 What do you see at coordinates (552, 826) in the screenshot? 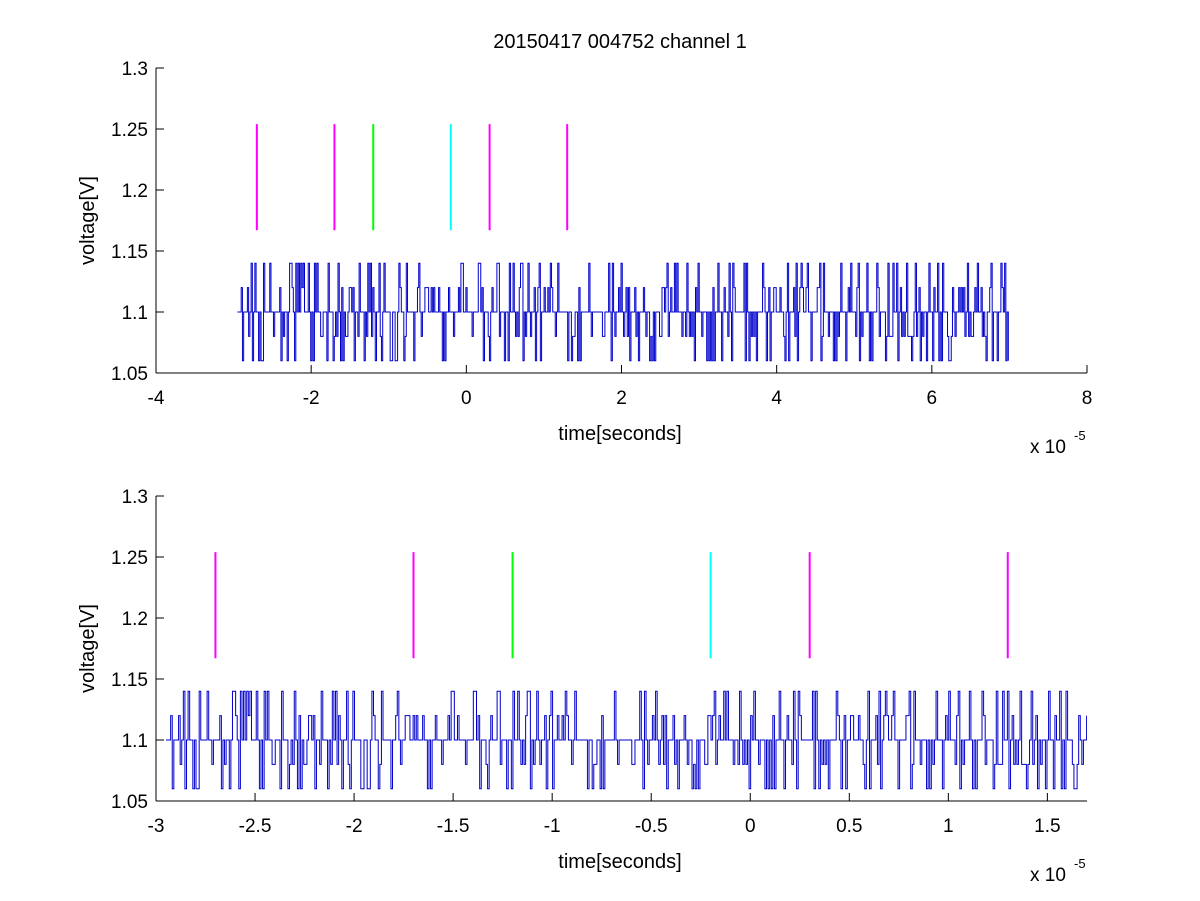
I see `panel2-x-tick-label: -1` at bounding box center [552, 826].